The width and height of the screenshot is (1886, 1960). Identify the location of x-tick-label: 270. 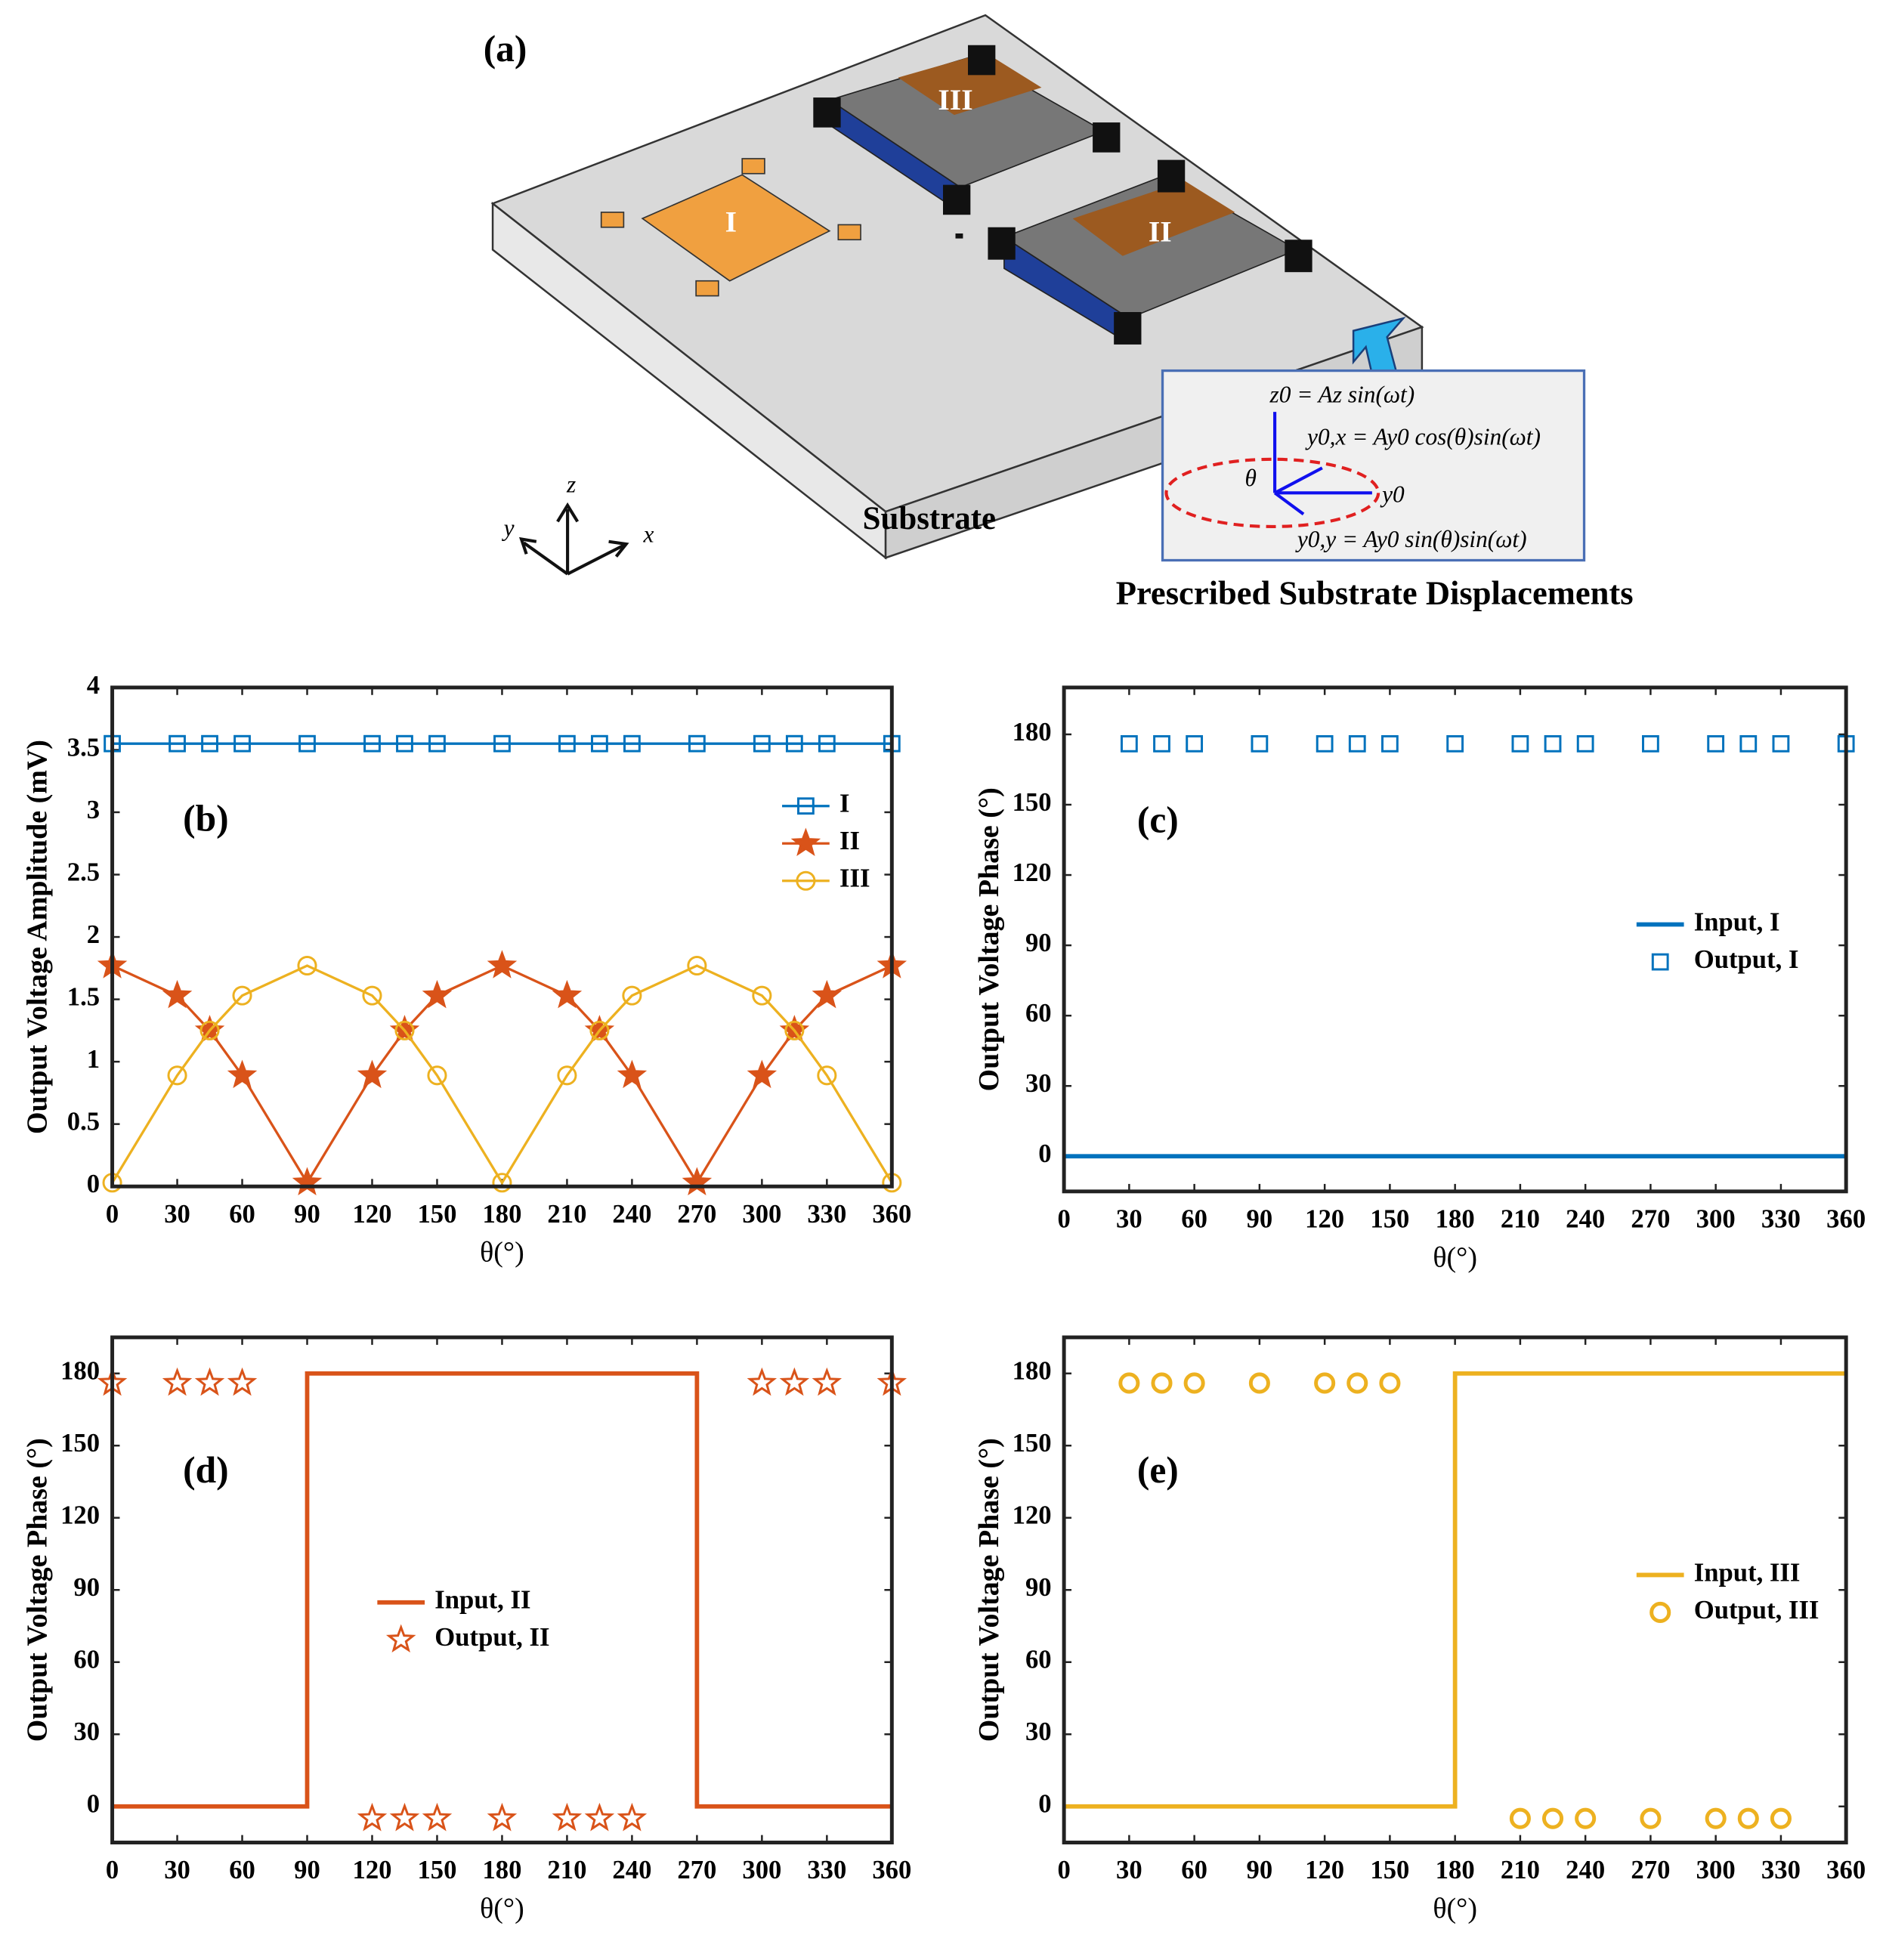
(1650, 1870).